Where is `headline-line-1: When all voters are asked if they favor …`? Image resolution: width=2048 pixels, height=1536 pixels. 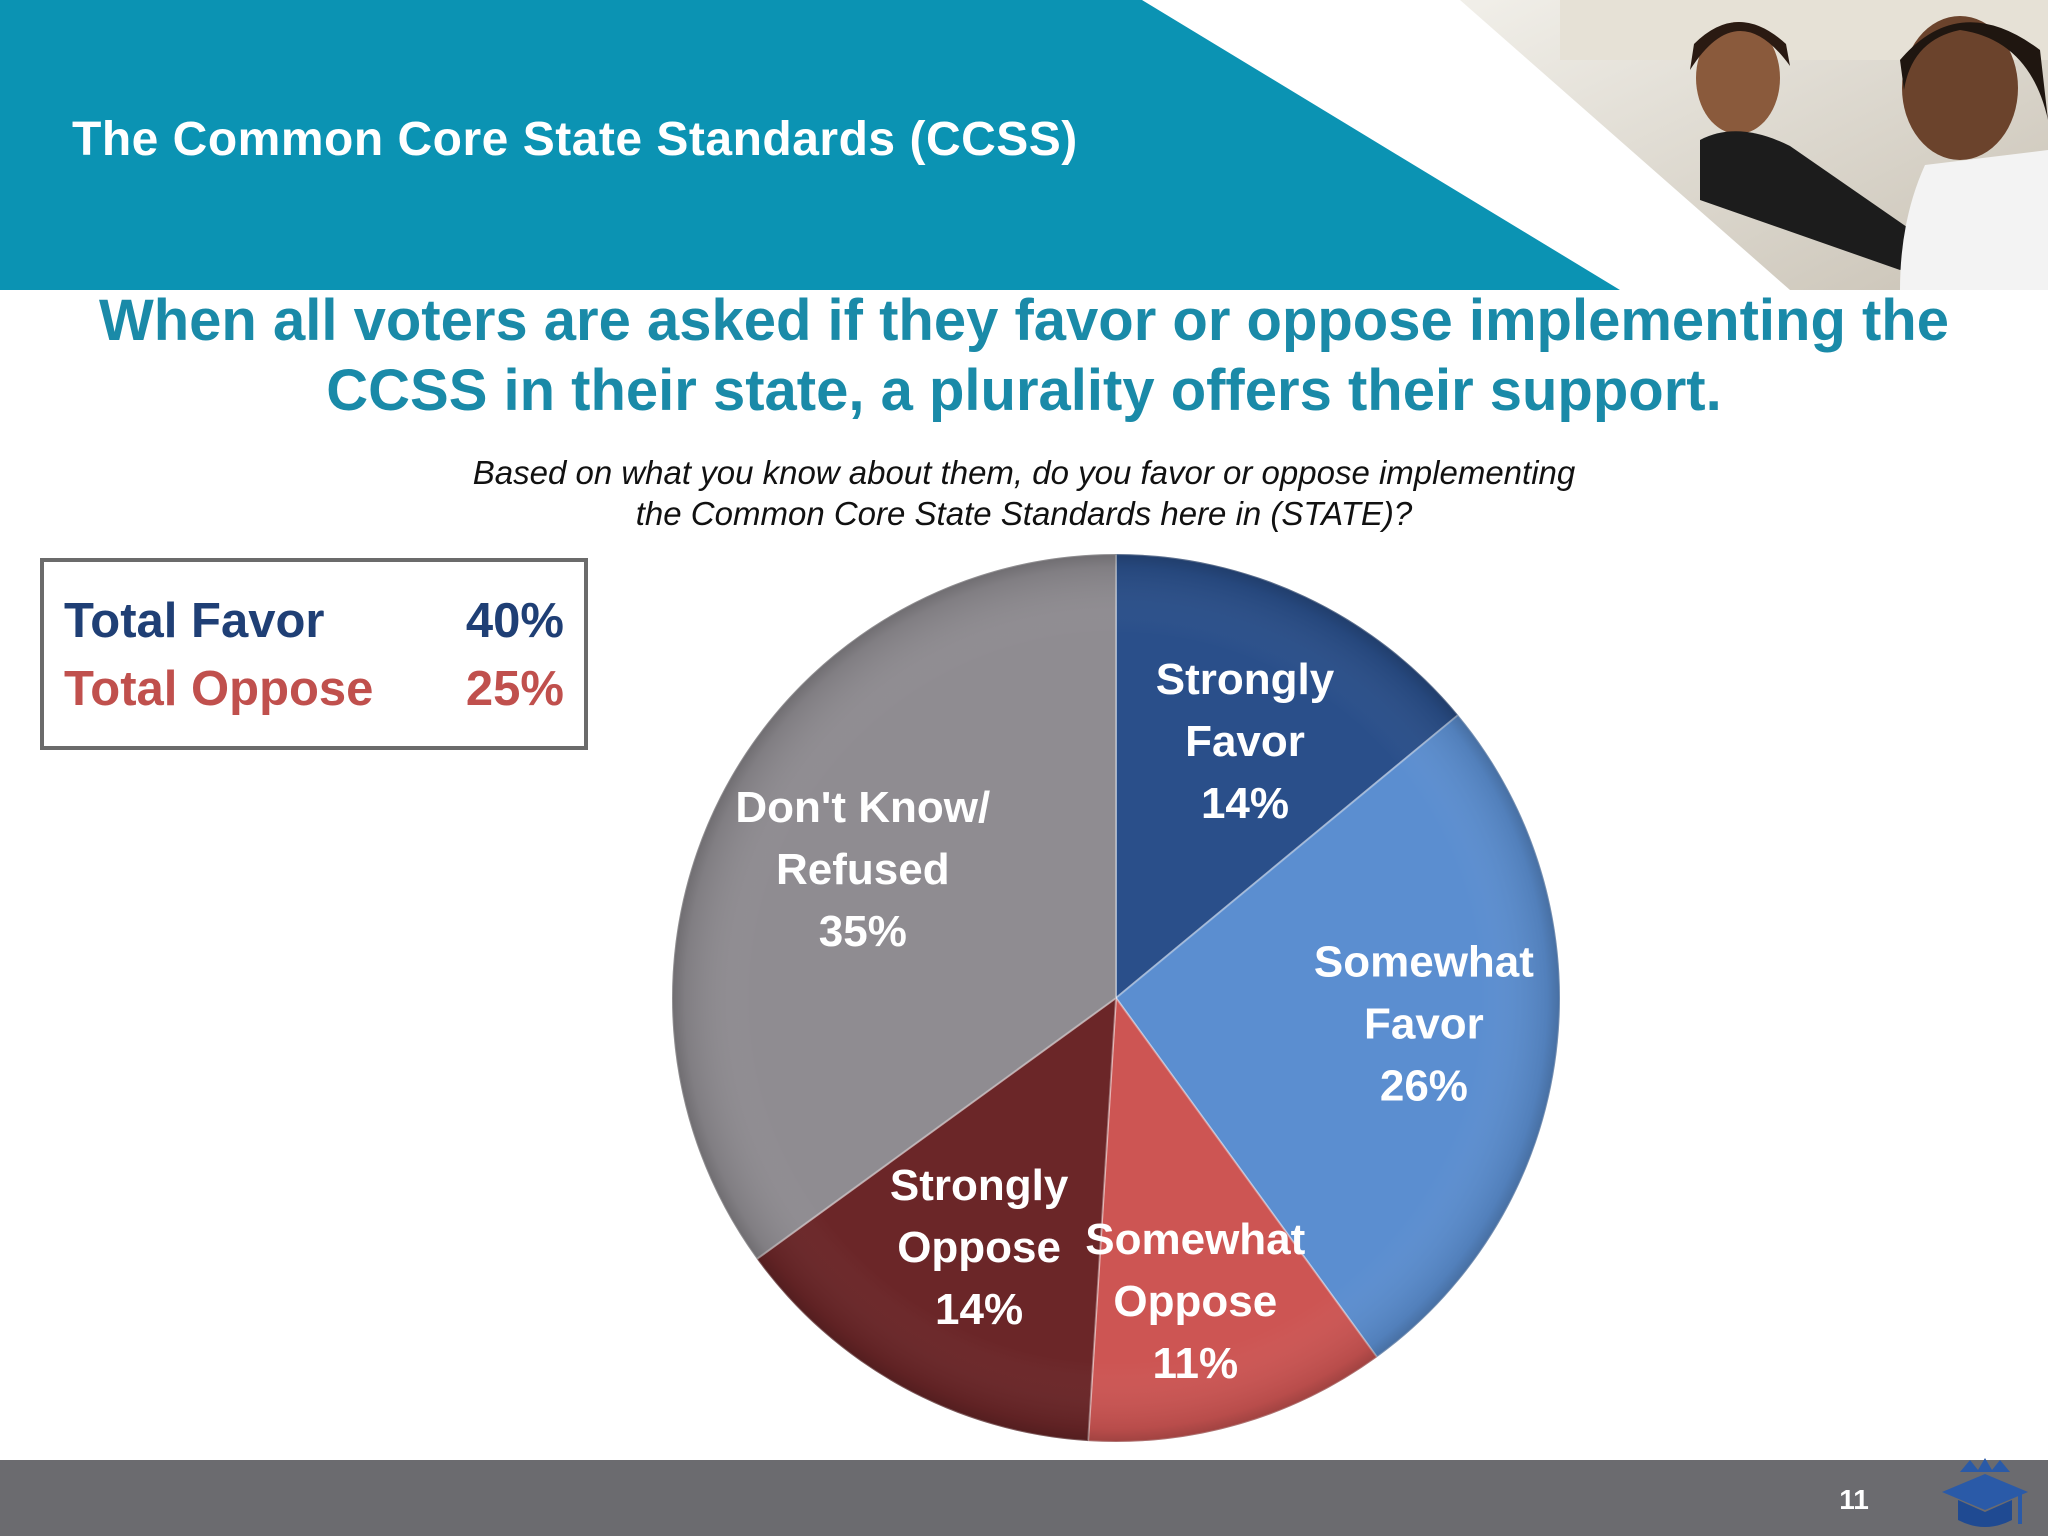 headline-line-1: When all voters are asked if they favor … is located at coordinates (1024, 320).